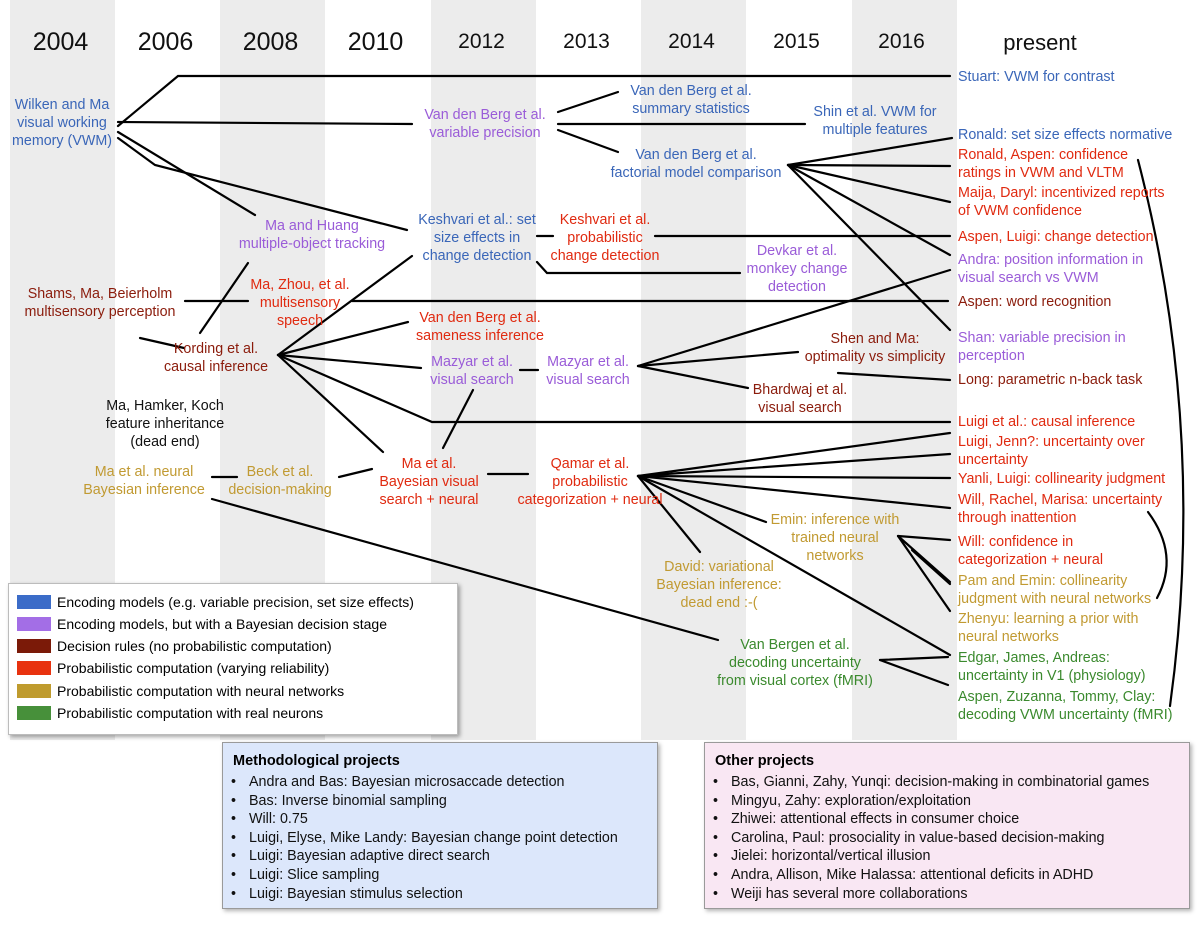 The image size is (1200, 927). Describe the element at coordinates (901, 41) in the screenshot. I see `year-label: 2016` at that location.